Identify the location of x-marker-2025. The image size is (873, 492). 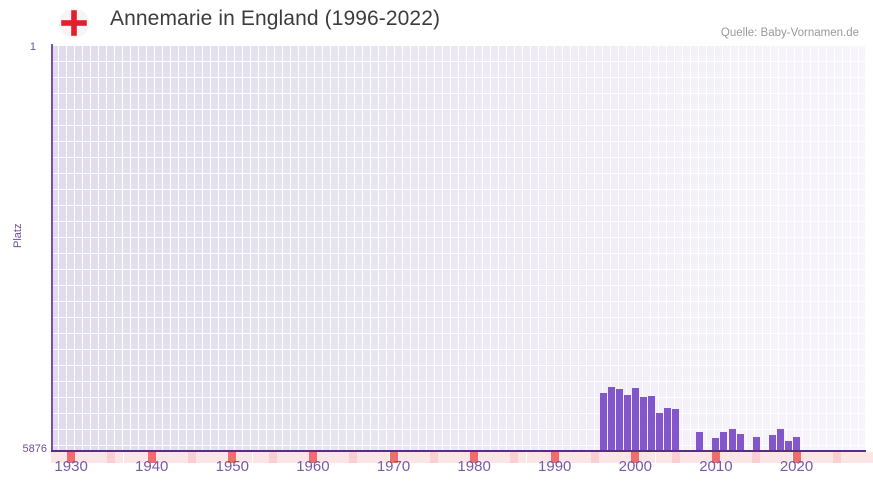
(836, 457).